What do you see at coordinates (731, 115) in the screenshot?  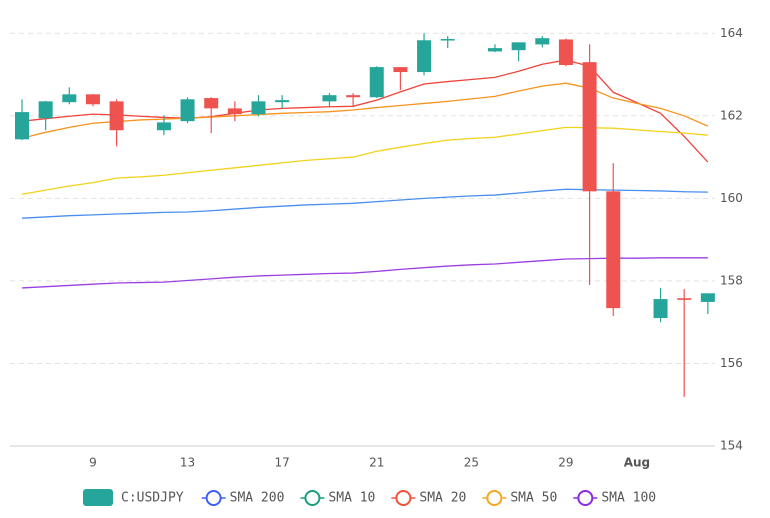 I see `y-tick-label: 162` at bounding box center [731, 115].